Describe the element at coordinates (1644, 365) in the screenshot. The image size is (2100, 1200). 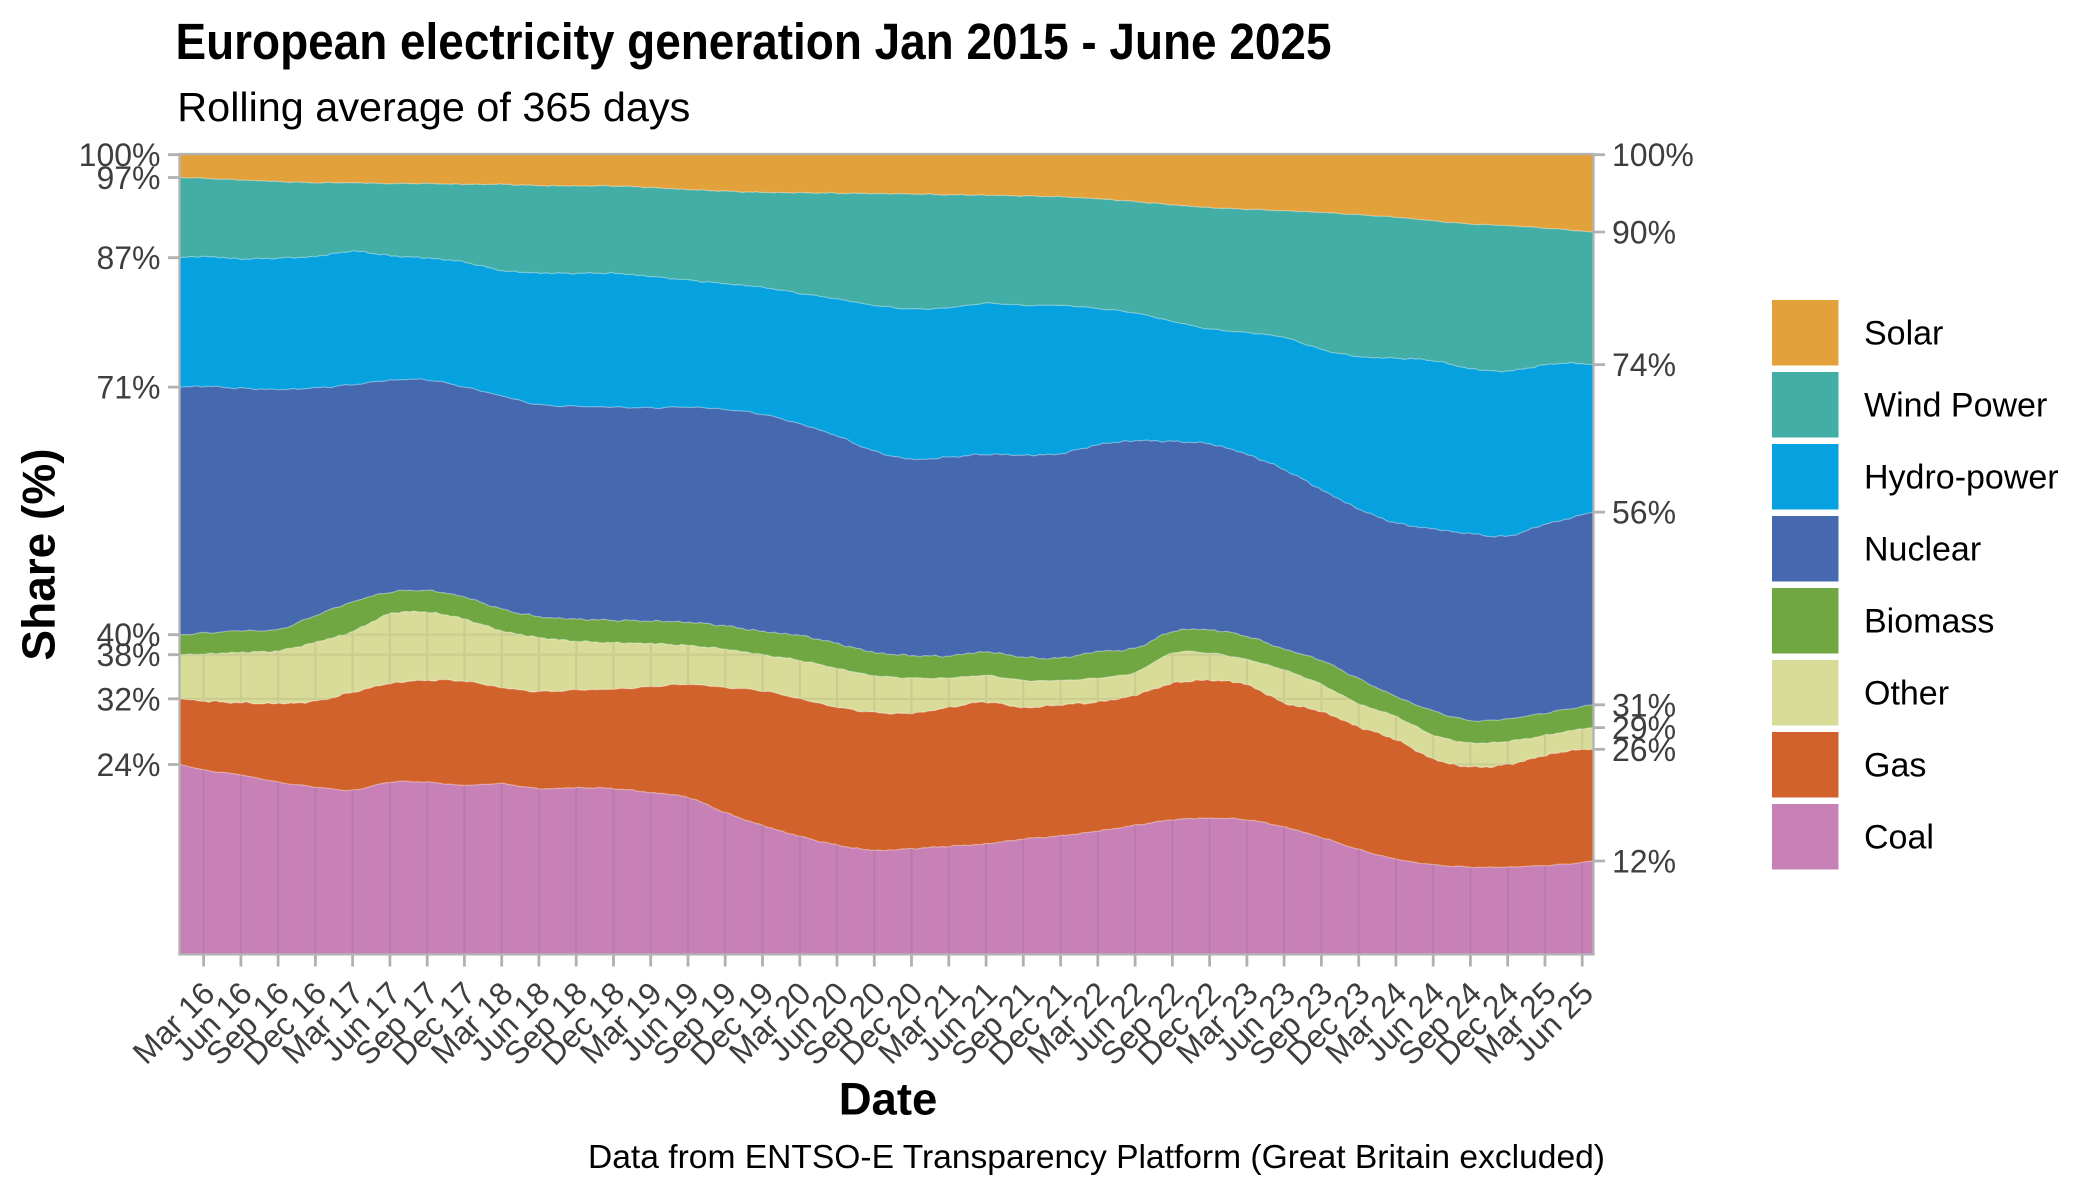
I see `svg-text: 74%` at that location.